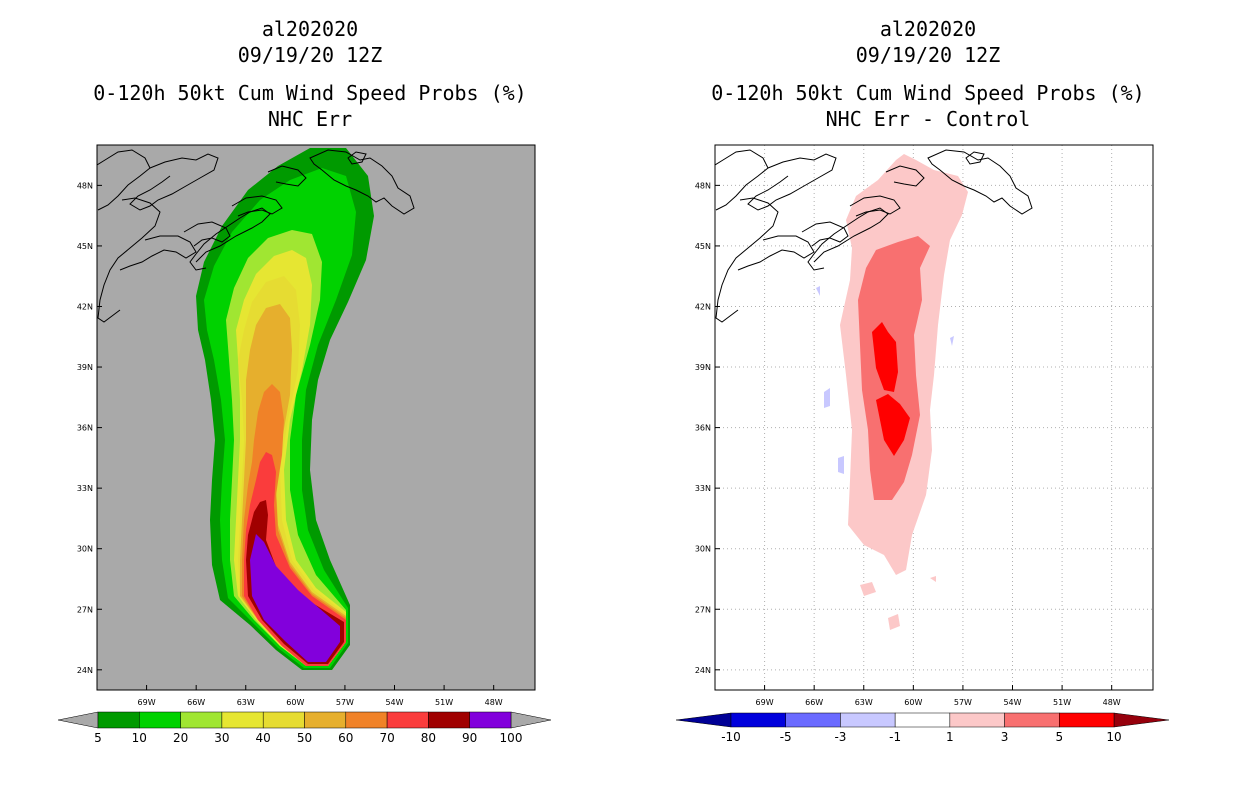 Image resolution: width=1236 pixels, height=800 pixels. Describe the element at coordinates (928, 119) in the screenshot. I see `right-title-variant: NHC Err - Control` at that location.